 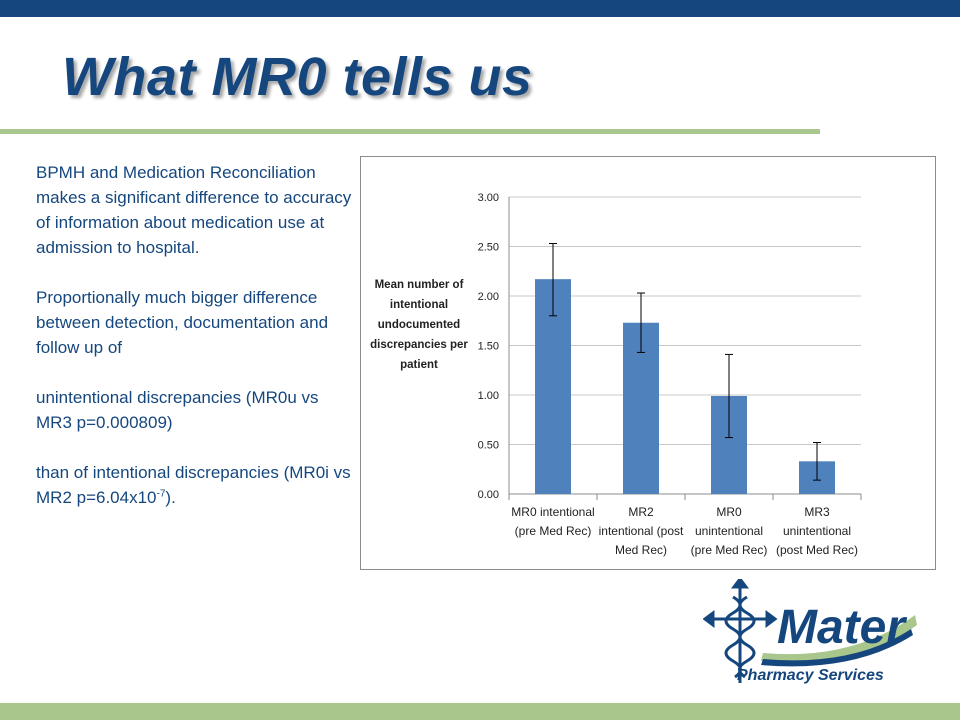 I want to click on y-tick-label: 1.50, so click(x=488, y=347).